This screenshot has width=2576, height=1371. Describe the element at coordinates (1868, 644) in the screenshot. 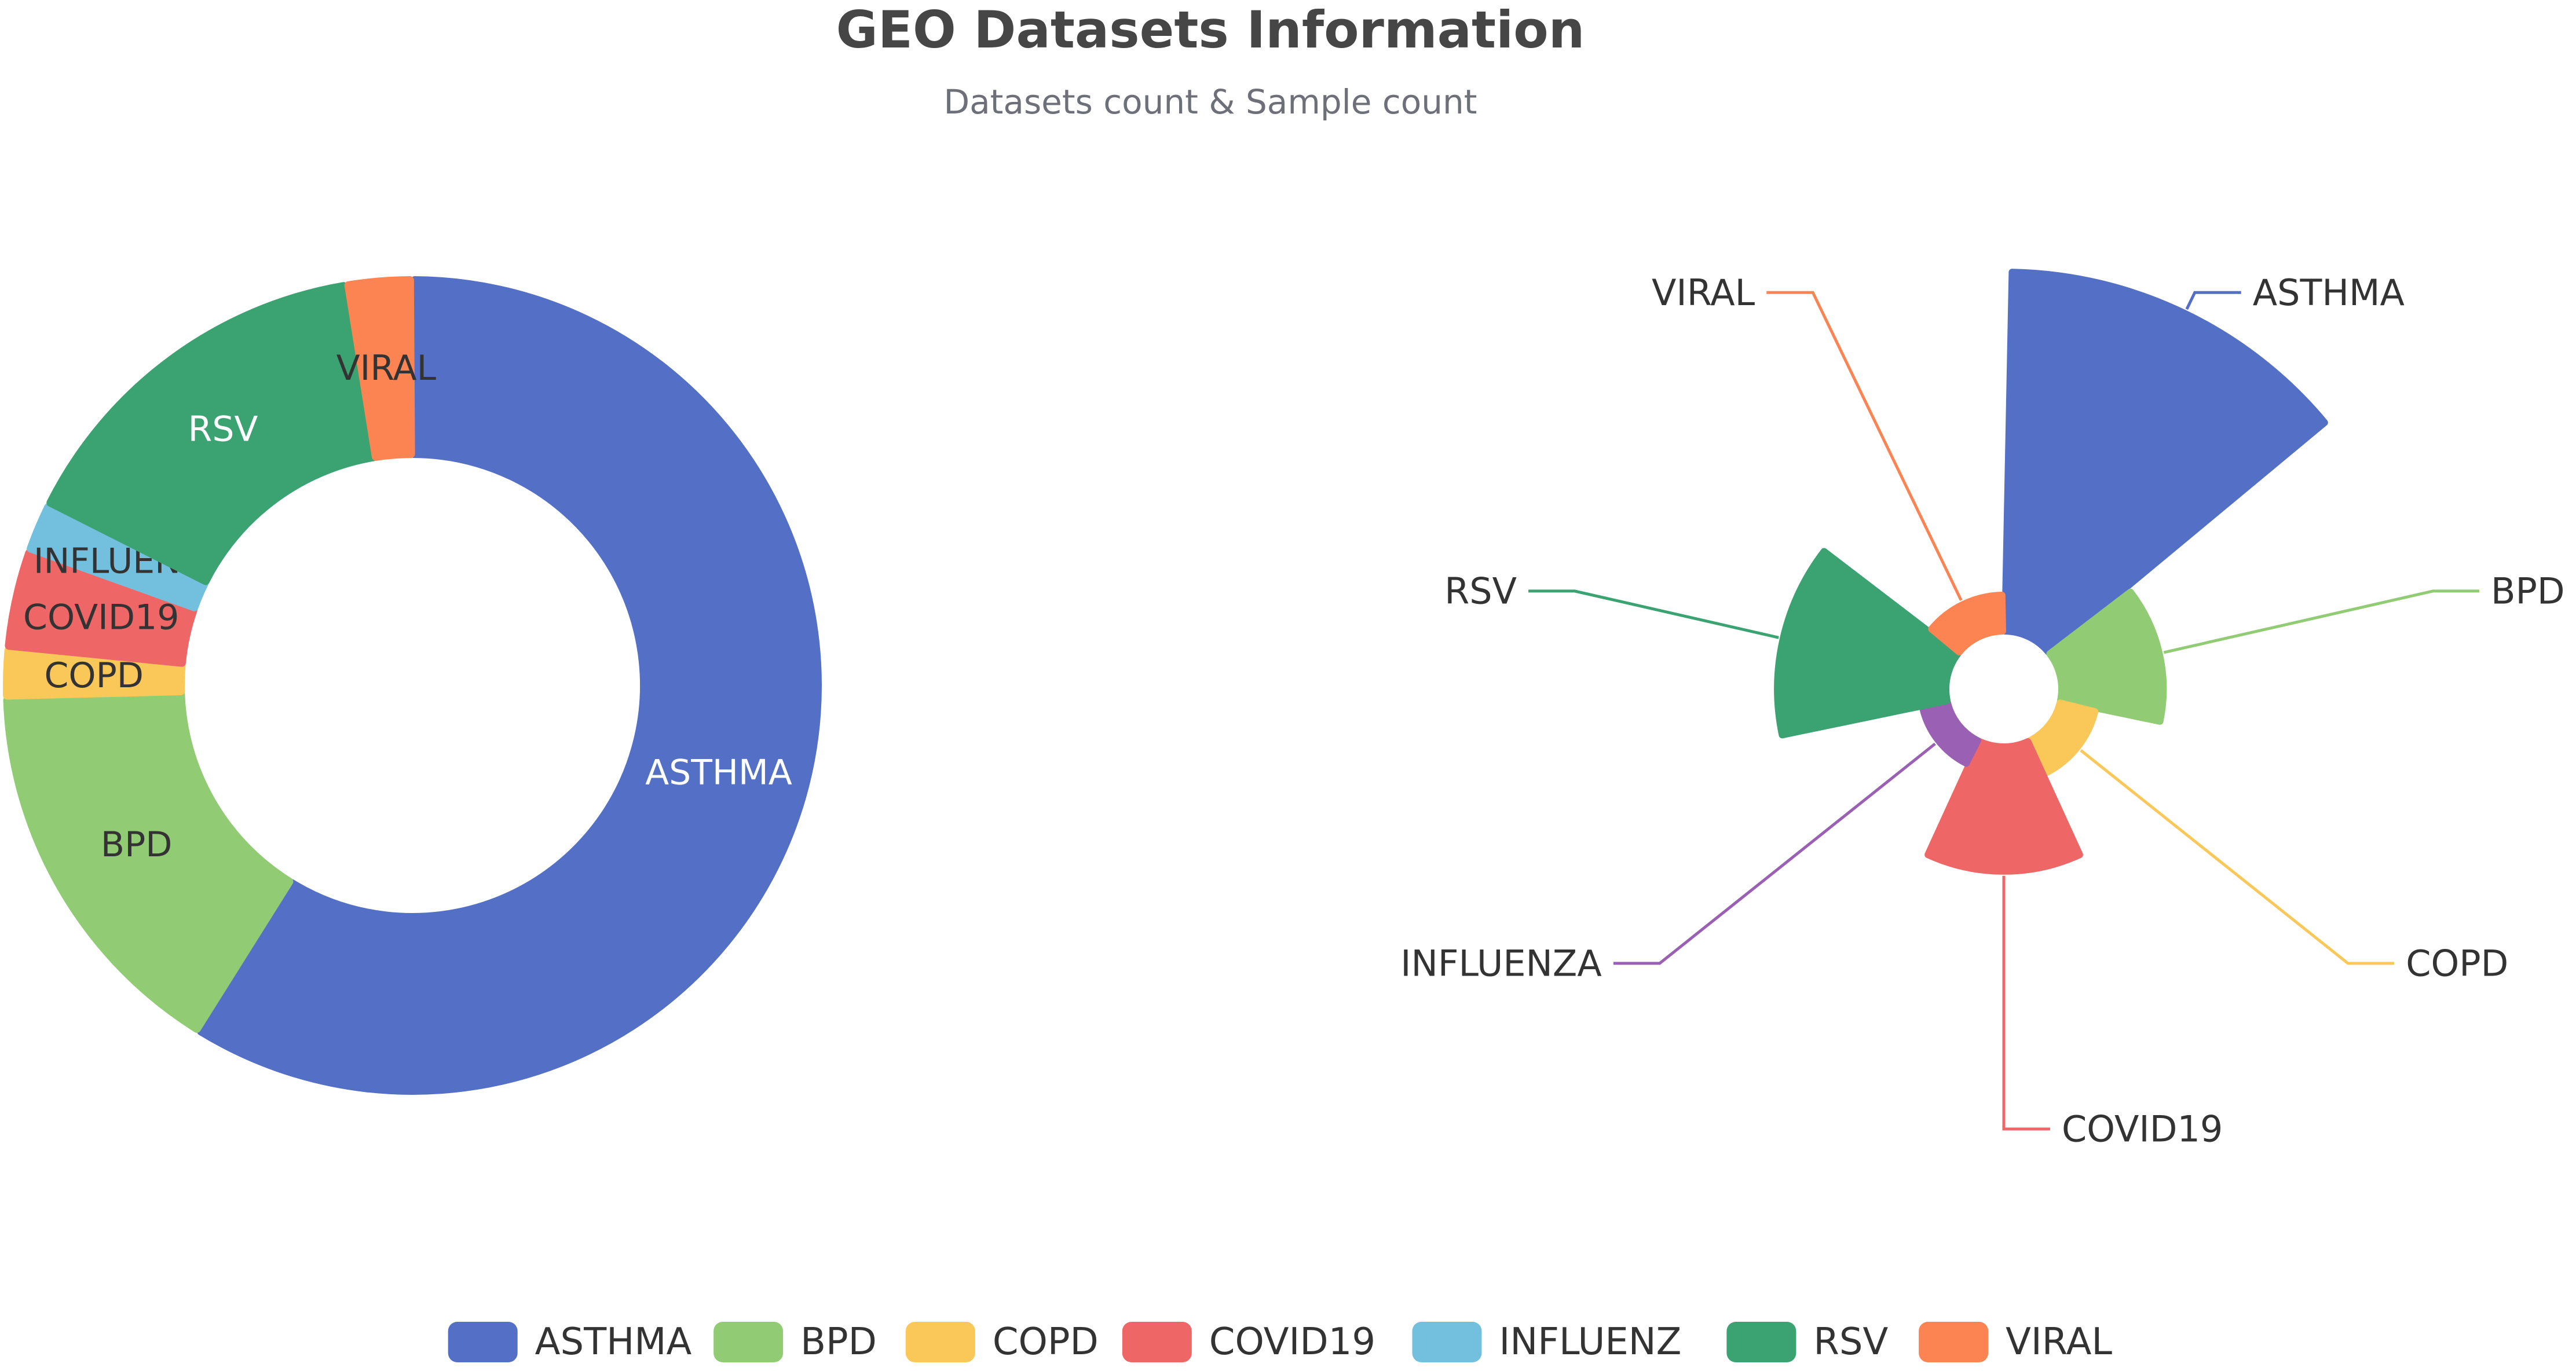

I see `rose-slice-rsv` at that location.